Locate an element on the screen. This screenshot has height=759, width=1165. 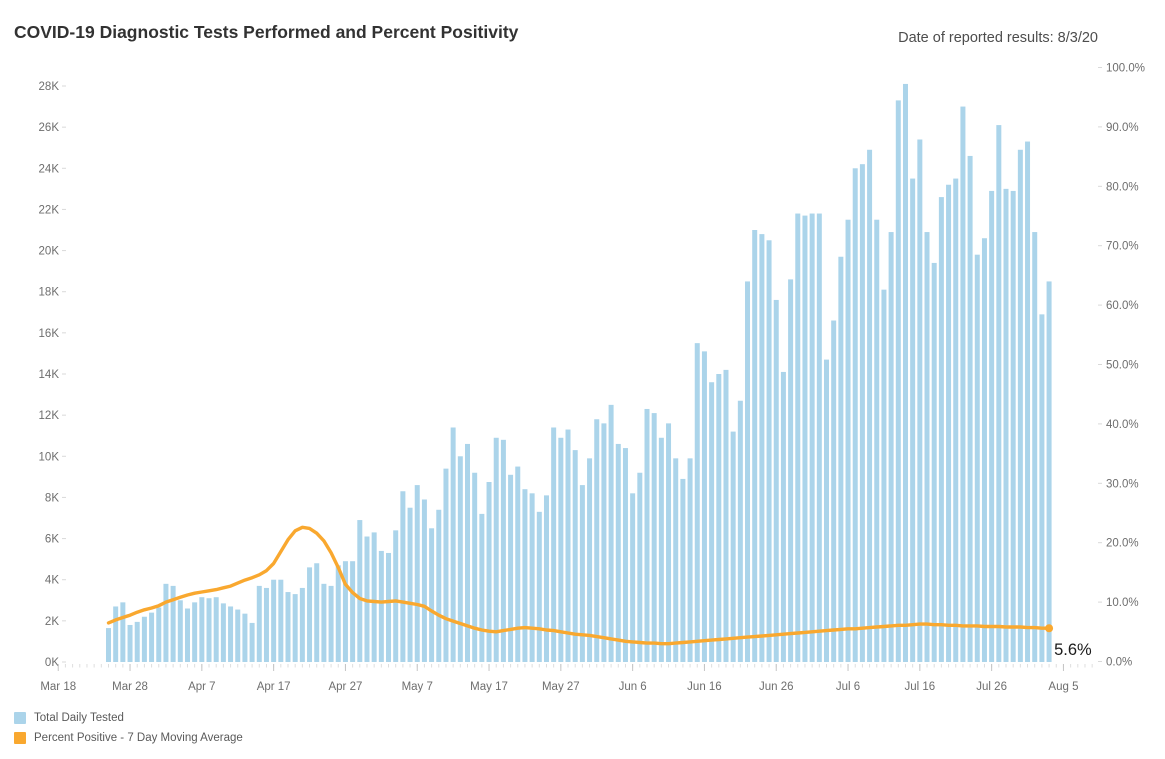
percent-positive-line is located at coordinates (578, 585).